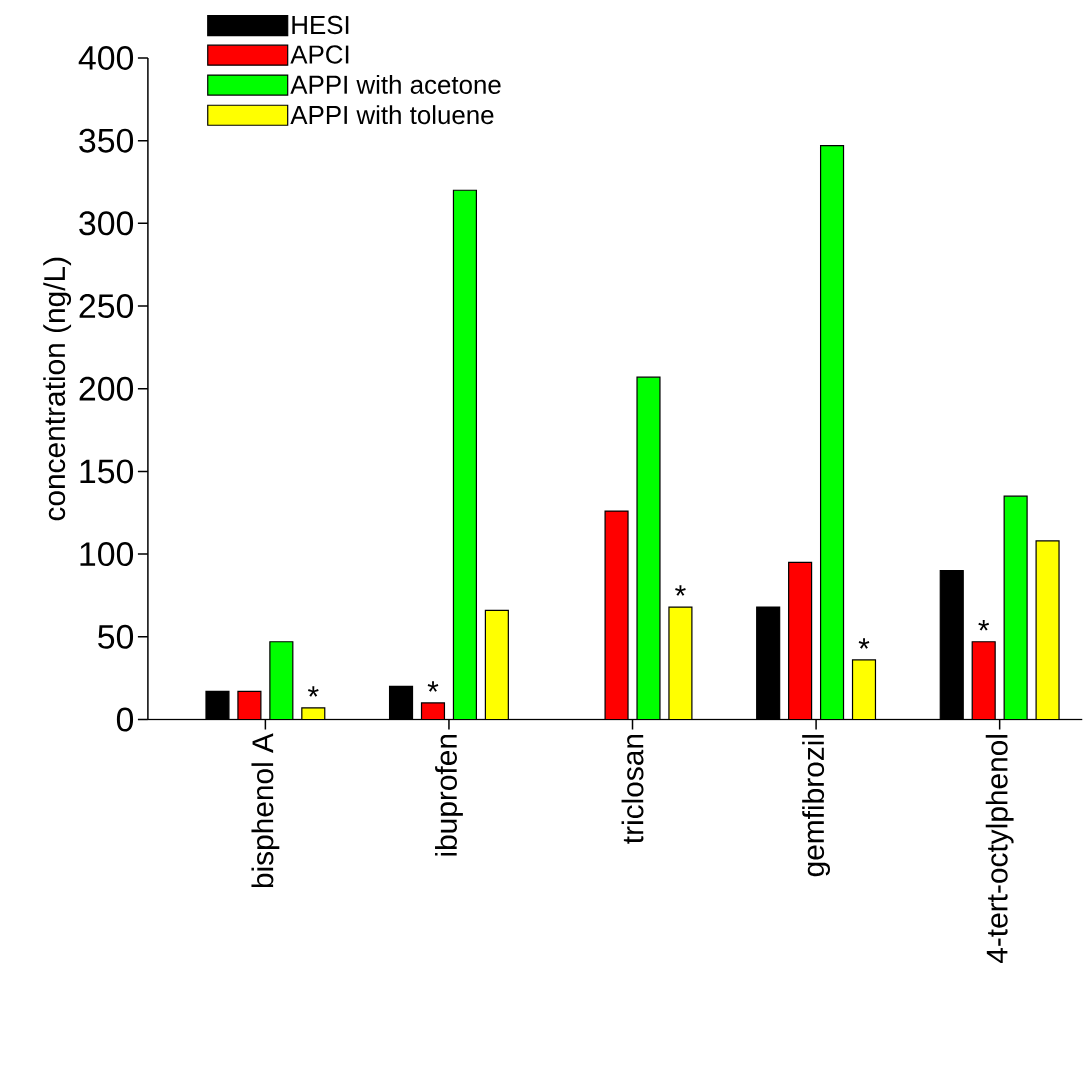 Image resolution: width=1083 pixels, height=1073 pixels. What do you see at coordinates (106, 305) in the screenshot?
I see `y-tick-label: 250` at bounding box center [106, 305].